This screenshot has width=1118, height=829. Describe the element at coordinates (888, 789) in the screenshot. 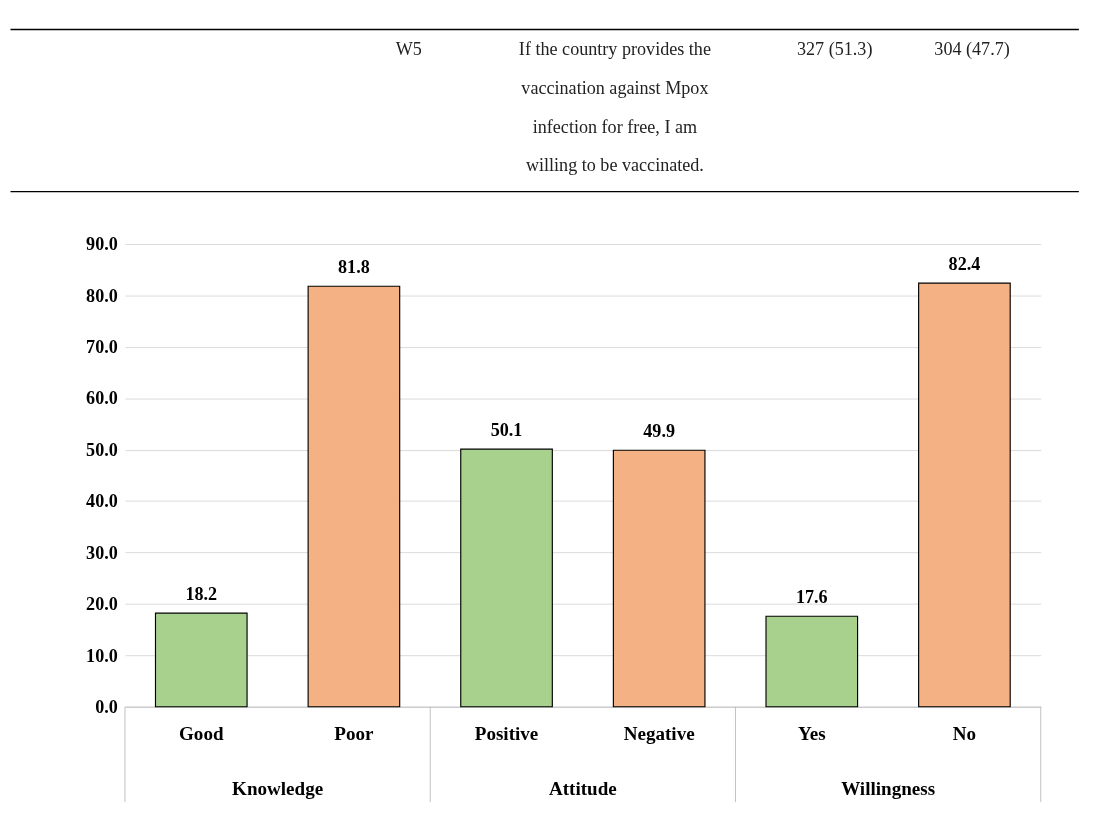

I see `text: Willingness` at that location.